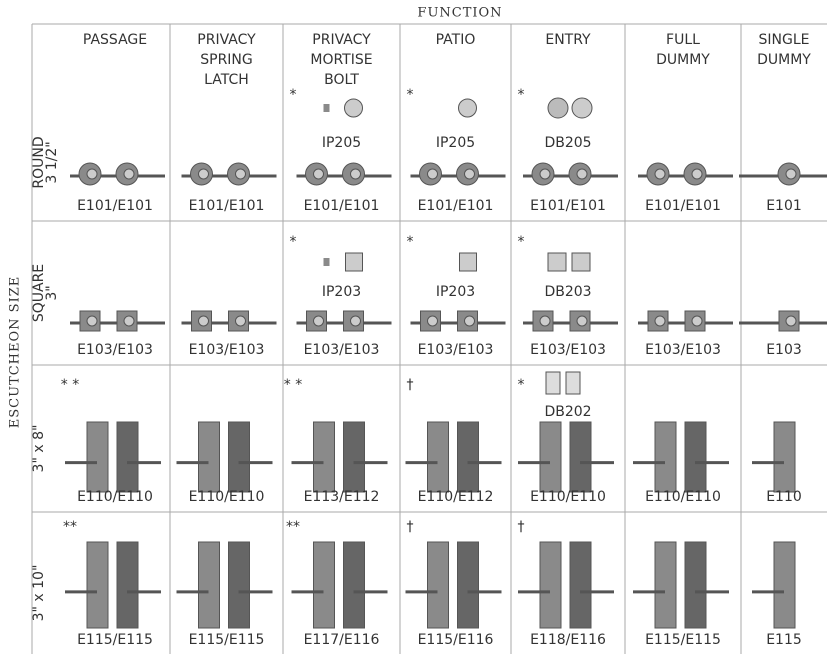 The width and height of the screenshot is (827, 654). What do you see at coordinates (567, 143) in the screenshot?
I see `trim-code: DB205` at bounding box center [567, 143].